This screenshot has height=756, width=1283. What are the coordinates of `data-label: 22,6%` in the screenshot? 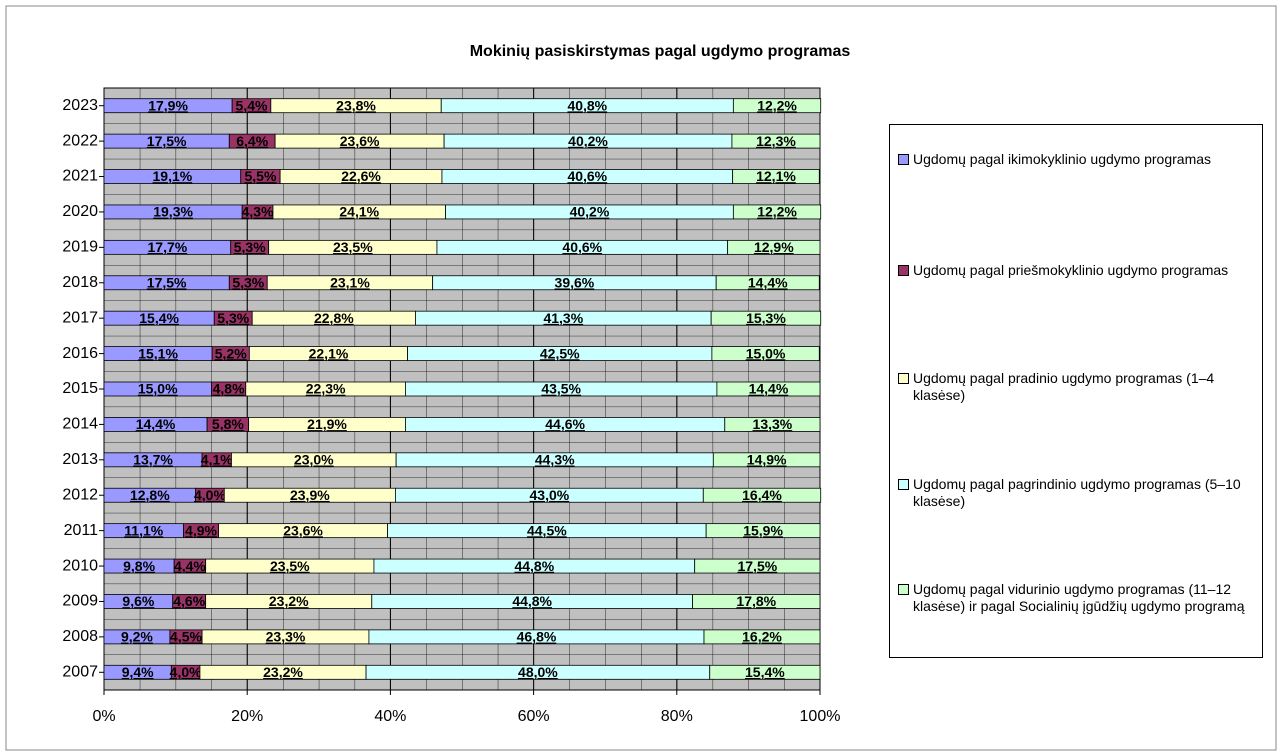 It's located at (361, 176).